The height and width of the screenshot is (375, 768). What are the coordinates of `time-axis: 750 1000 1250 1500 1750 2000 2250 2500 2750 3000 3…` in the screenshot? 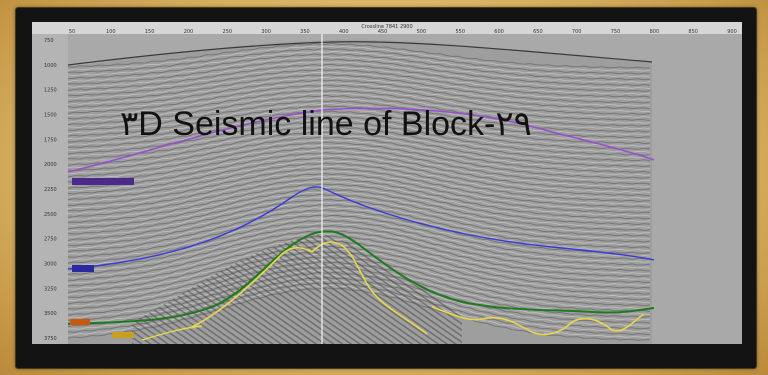 It's located at (50, 190).